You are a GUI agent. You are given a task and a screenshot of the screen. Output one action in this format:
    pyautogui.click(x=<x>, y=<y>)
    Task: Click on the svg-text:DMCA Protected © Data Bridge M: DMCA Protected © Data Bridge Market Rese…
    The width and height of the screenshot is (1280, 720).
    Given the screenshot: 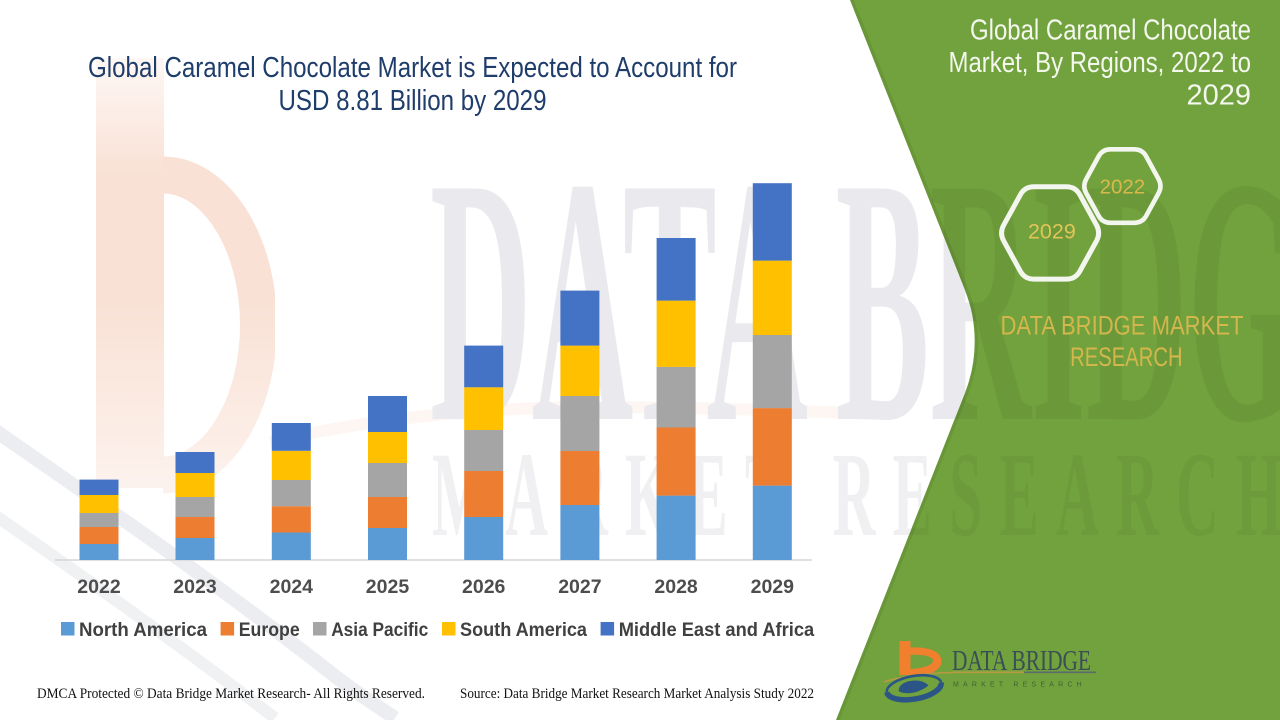 What is the action you would take?
    pyautogui.click(x=231, y=694)
    